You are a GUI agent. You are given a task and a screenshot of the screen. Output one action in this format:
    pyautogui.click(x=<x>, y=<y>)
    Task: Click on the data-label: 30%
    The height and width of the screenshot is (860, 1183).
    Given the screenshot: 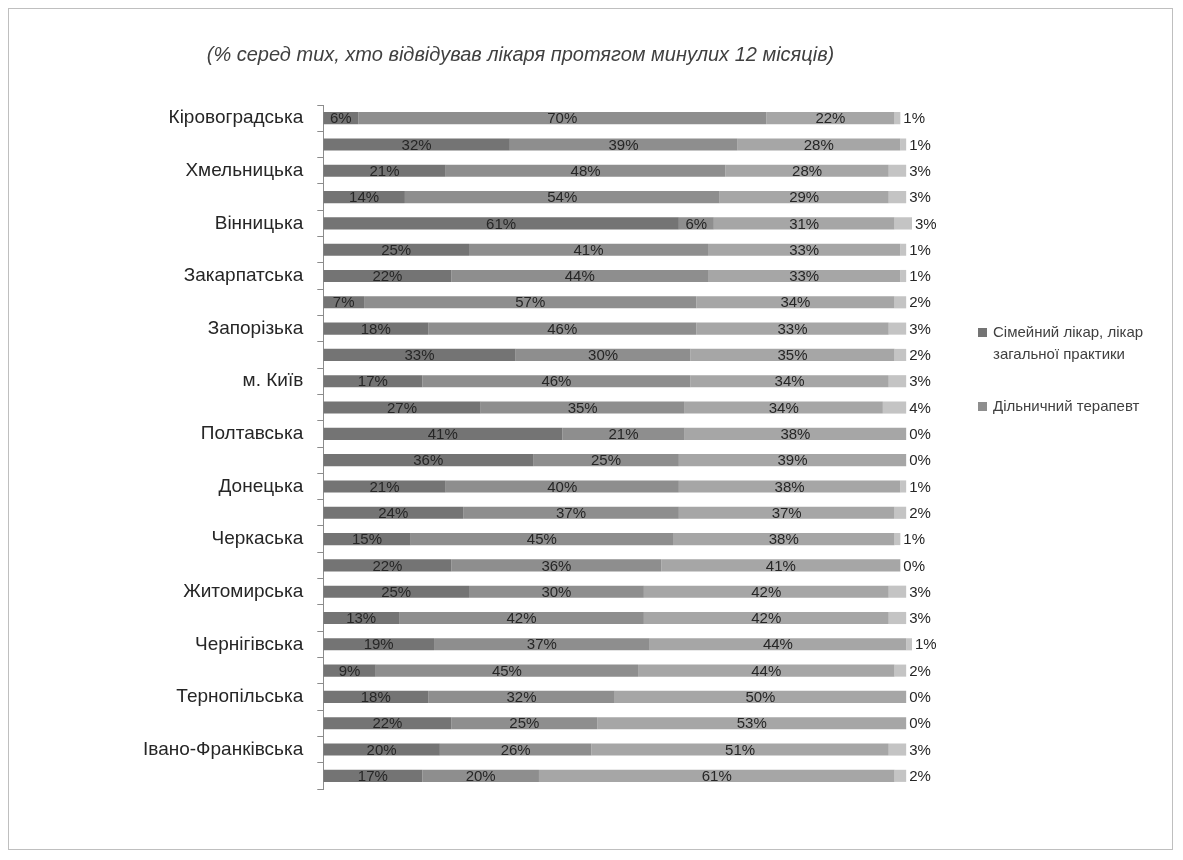 What is the action you would take?
    pyautogui.click(x=603, y=355)
    